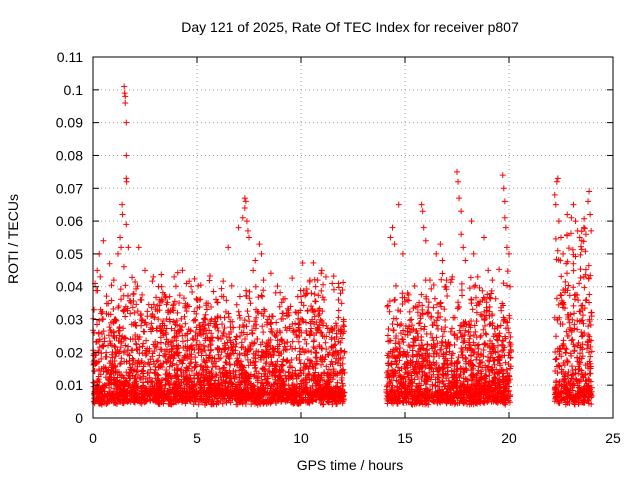 Image resolution: width=640 pixels, height=480 pixels. Describe the element at coordinates (69, 123) in the screenshot. I see `y-tick-label: 0.09` at that location.